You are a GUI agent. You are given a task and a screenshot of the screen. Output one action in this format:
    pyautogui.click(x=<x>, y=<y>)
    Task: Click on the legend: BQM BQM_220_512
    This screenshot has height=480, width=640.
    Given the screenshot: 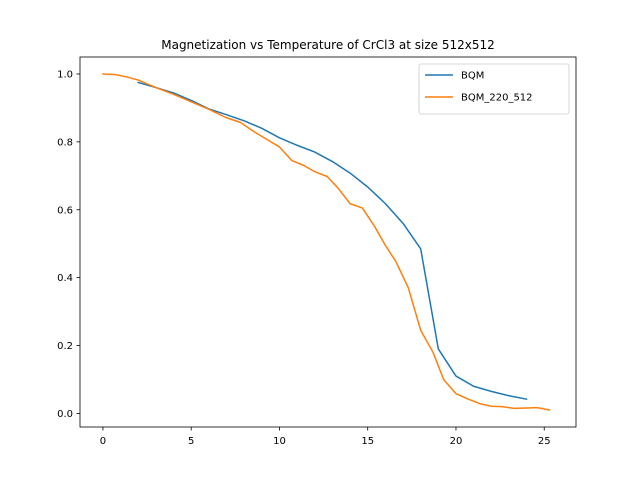 What is the action you would take?
    pyautogui.click(x=494, y=89)
    